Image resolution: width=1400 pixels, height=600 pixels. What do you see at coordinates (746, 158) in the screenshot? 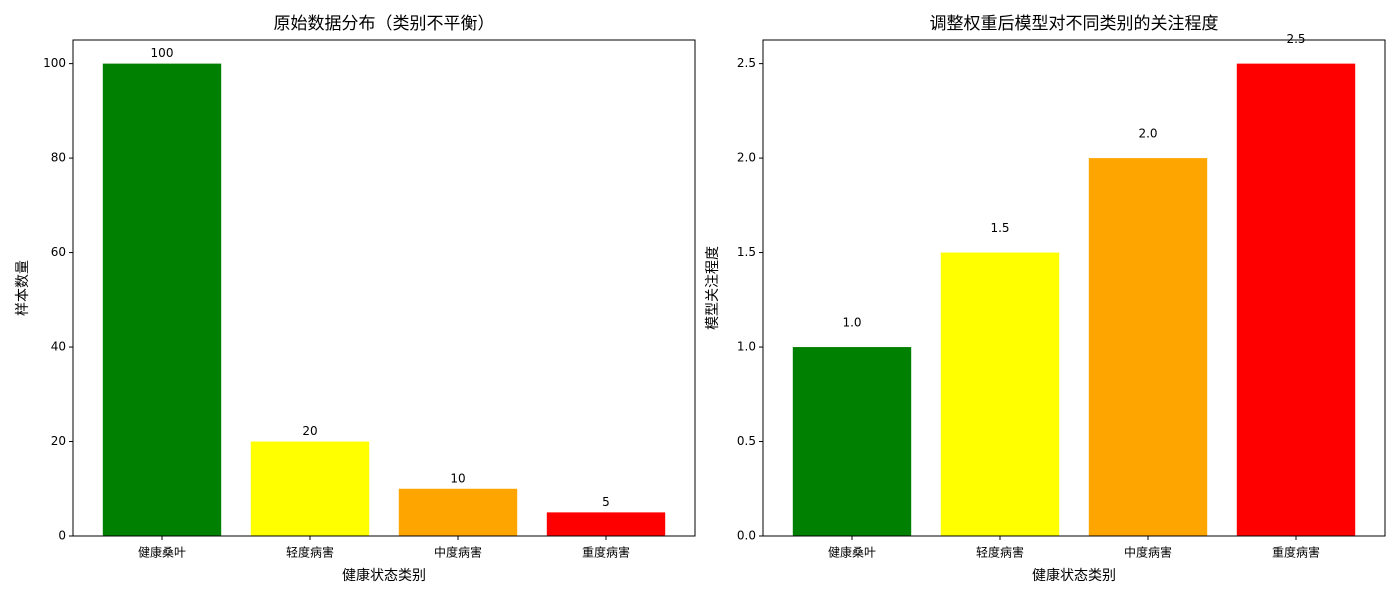
I see `y-tick-label: 2.0` at bounding box center [746, 158].